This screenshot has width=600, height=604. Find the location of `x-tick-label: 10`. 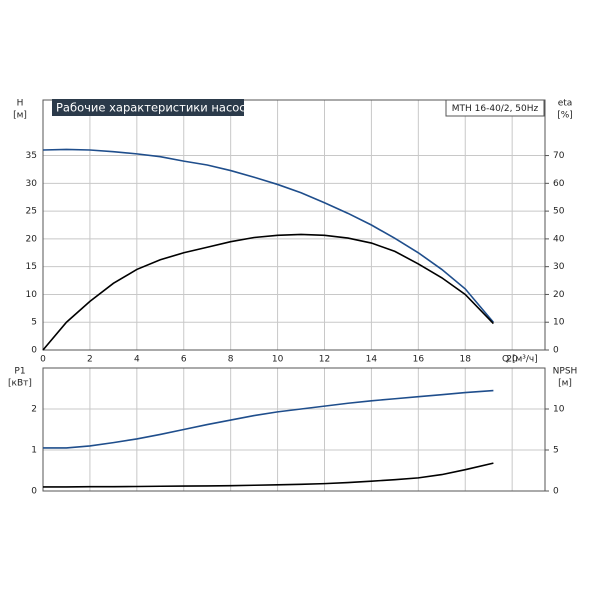

x-tick-label: 10 is located at coordinates (278, 360).